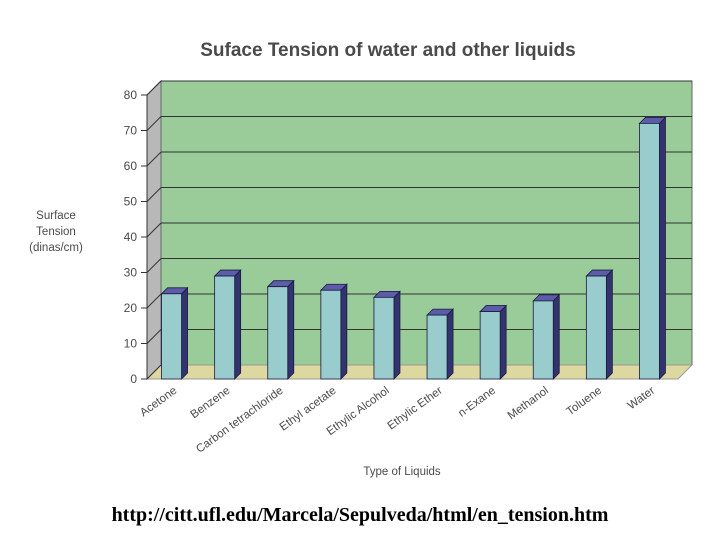  Describe the element at coordinates (131, 237) in the screenshot. I see `y-tick-label: 40` at that location.